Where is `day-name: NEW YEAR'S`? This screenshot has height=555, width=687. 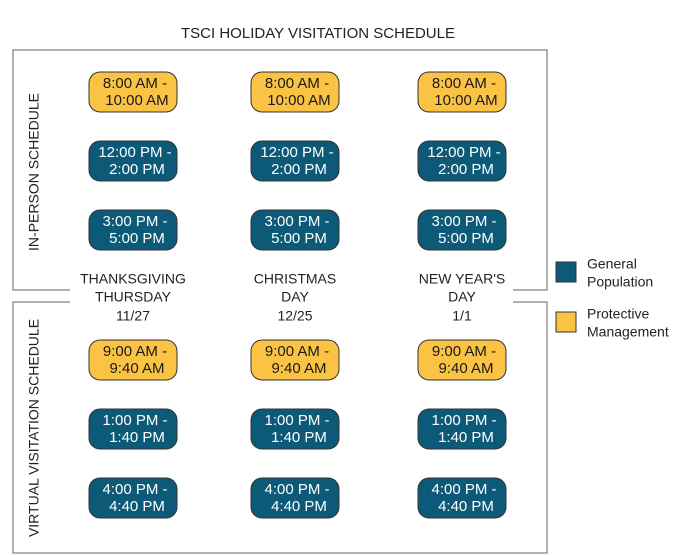
day-name: NEW YEAR'S is located at coordinates (462, 279).